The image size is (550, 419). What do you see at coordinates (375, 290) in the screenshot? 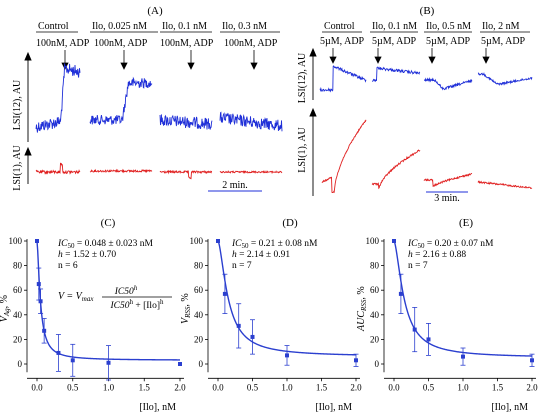
I see `panel-e-ytick-label-60: 60` at bounding box center [375, 290].